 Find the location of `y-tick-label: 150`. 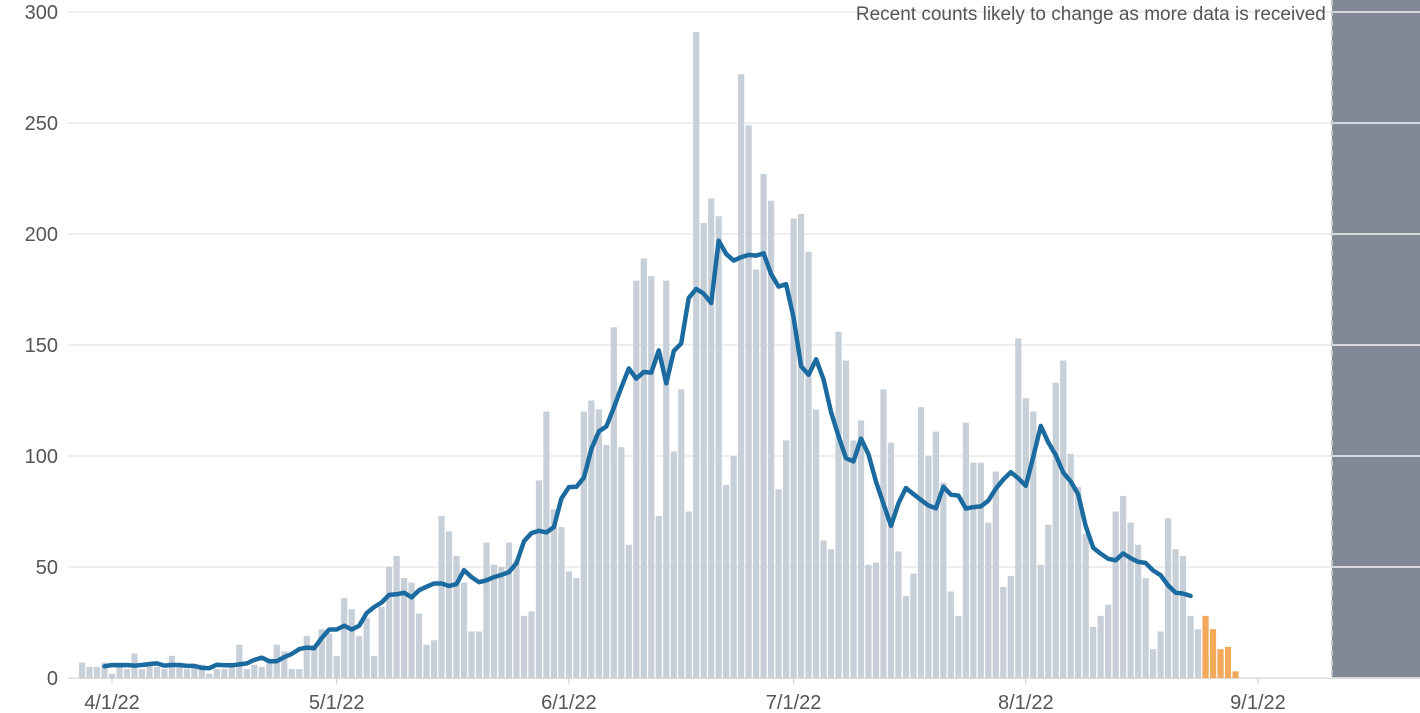

y-tick-label: 150 is located at coordinates (41, 346).